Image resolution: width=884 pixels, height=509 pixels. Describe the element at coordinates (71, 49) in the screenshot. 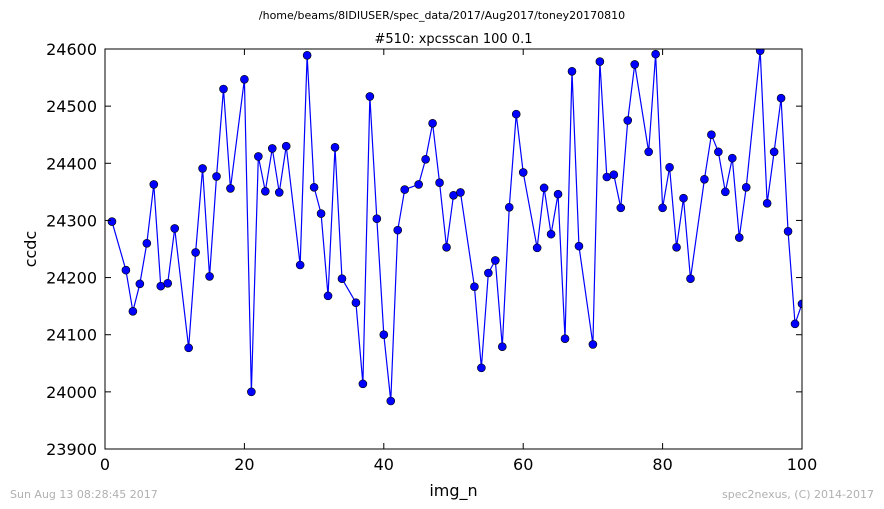

I see `y-tick-label: 24600` at that location.